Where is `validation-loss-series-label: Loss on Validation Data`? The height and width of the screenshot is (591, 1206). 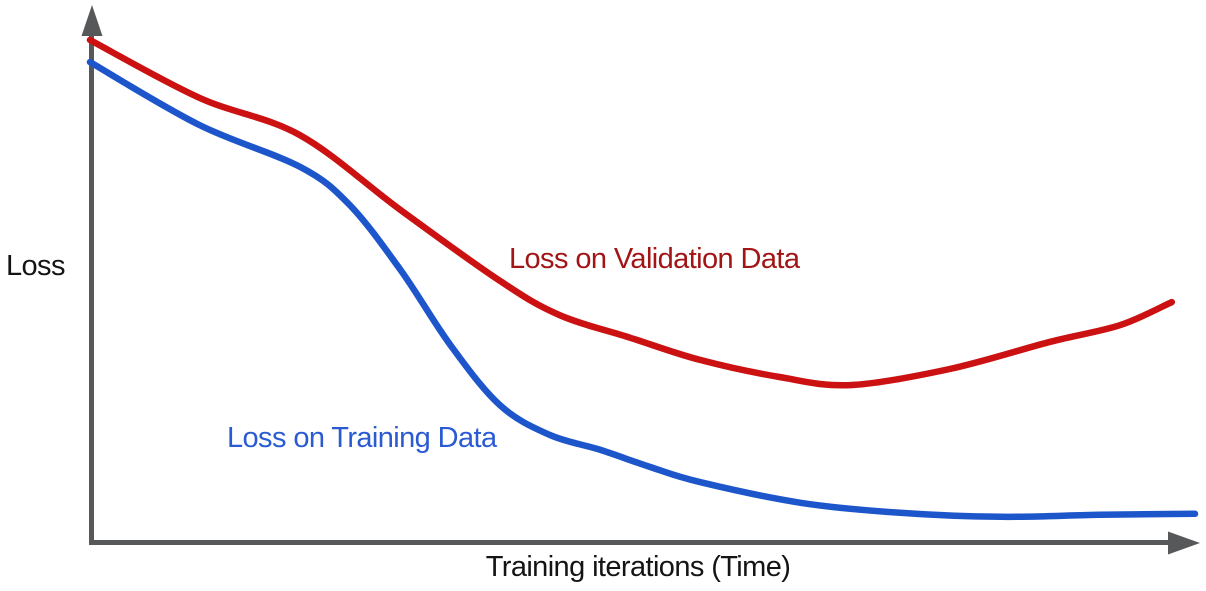 validation-loss-series-label: Loss on Validation Data is located at coordinates (654, 259).